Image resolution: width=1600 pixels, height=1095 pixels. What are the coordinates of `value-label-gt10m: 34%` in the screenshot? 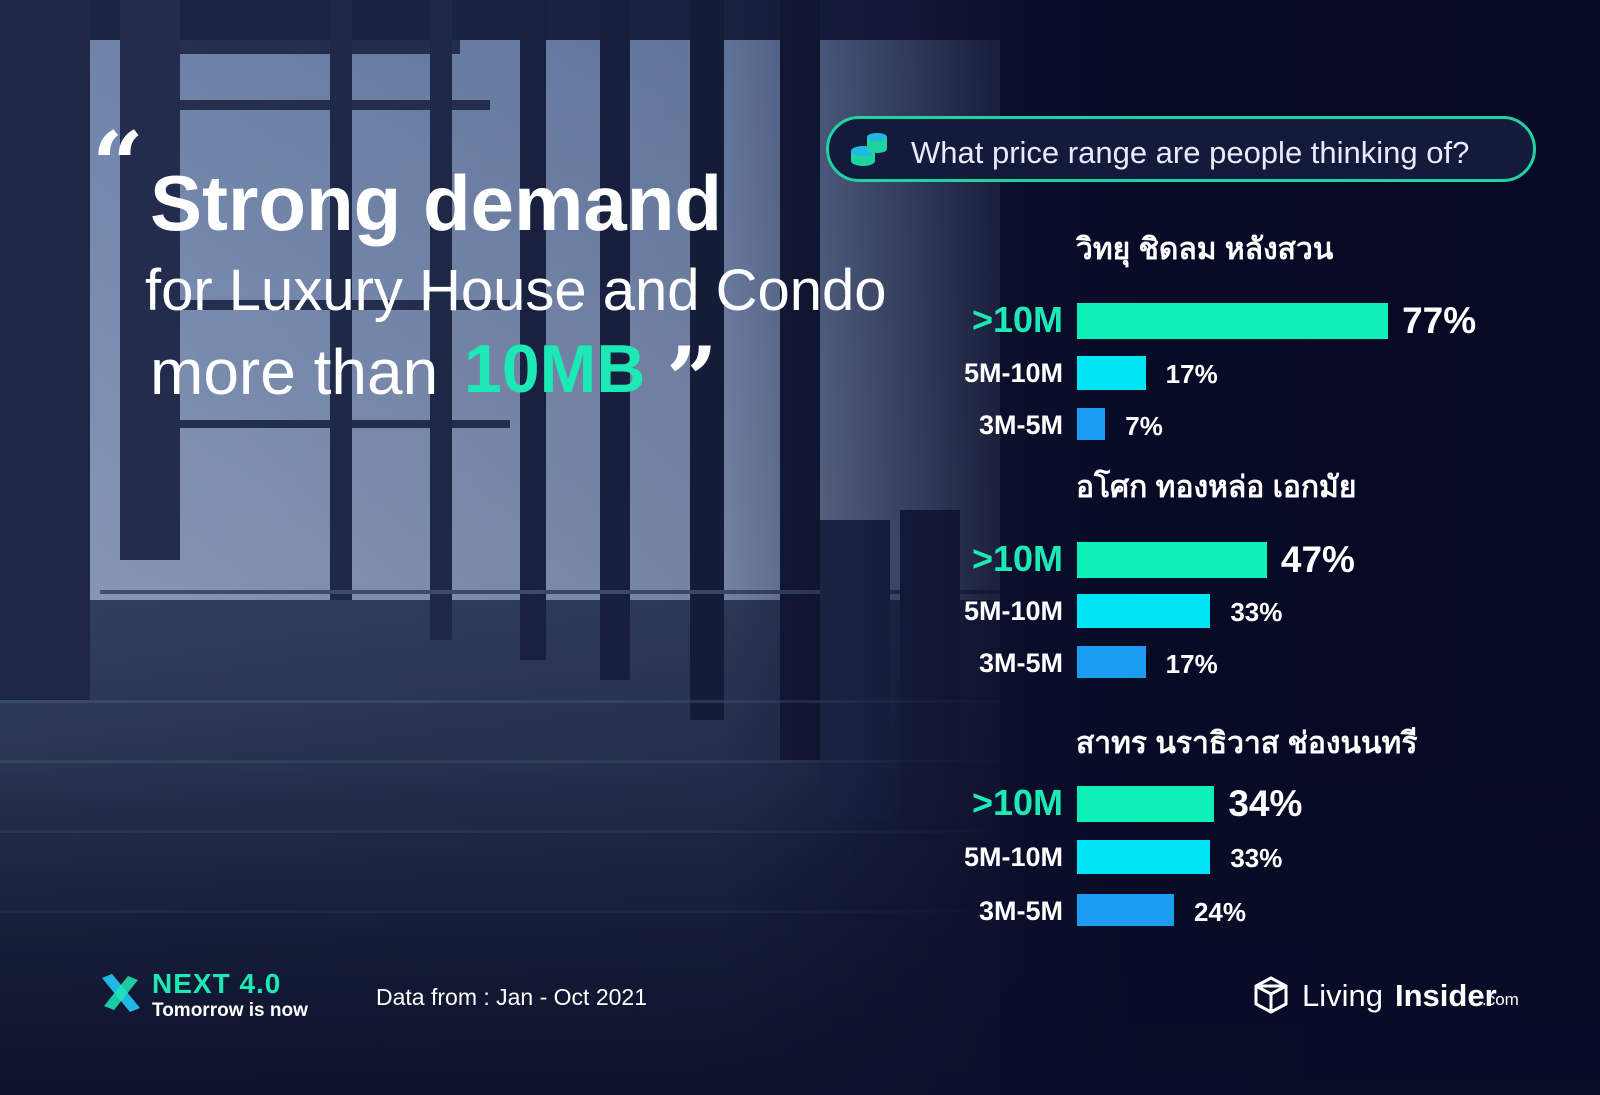 It's located at (1265, 803).